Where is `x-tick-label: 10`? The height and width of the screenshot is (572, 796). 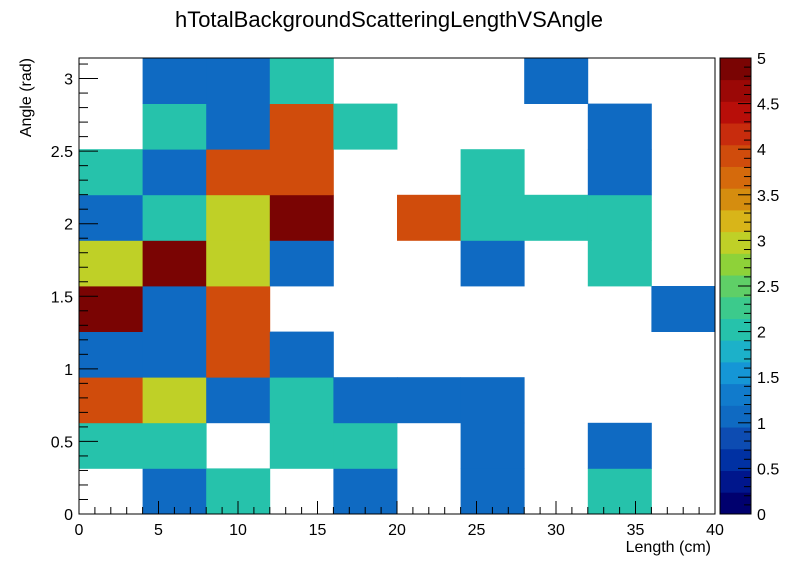
x-tick-label: 10 is located at coordinates (238, 530).